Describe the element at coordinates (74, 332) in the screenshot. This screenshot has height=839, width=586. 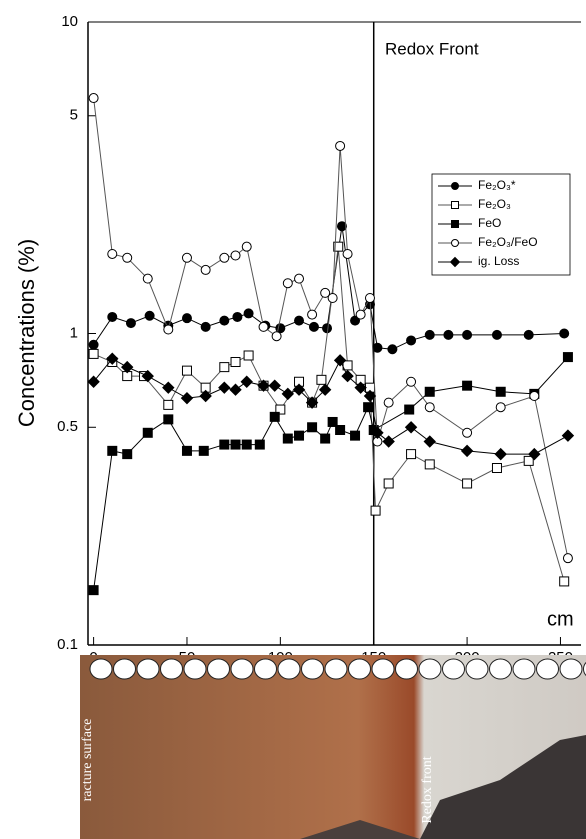
I see `y-tick-label: 1` at that location.